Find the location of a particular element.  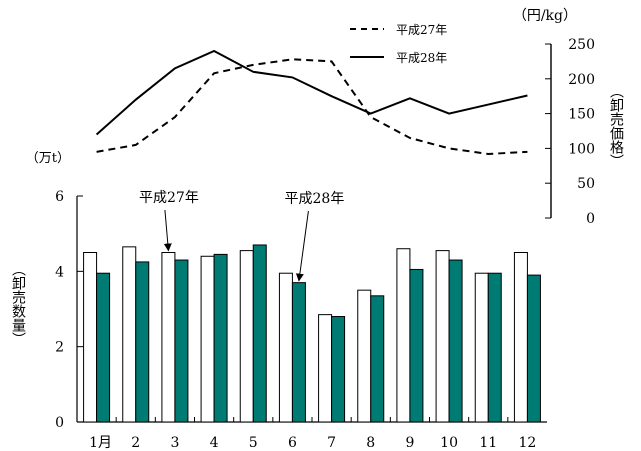

price-line-h27 is located at coordinates (312, 106).